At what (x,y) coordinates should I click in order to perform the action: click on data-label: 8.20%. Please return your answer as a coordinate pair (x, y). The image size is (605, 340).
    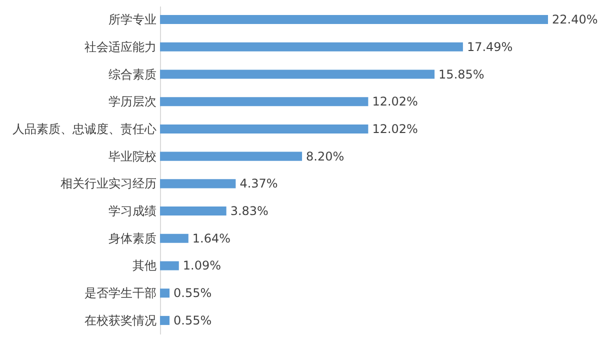
    Looking at the image, I should click on (325, 156).